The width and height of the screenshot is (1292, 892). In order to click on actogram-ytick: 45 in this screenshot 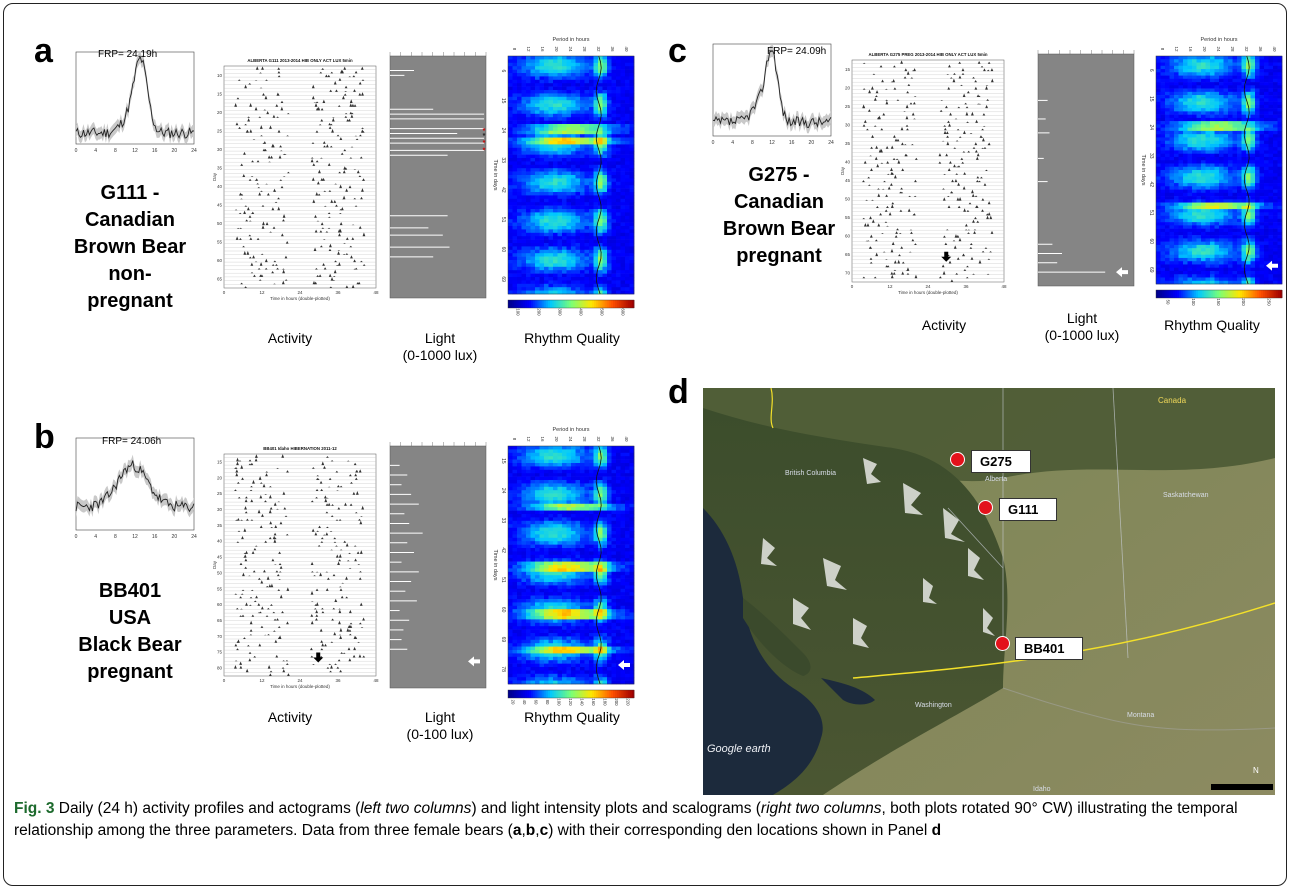, I will do `click(220, 557)`.